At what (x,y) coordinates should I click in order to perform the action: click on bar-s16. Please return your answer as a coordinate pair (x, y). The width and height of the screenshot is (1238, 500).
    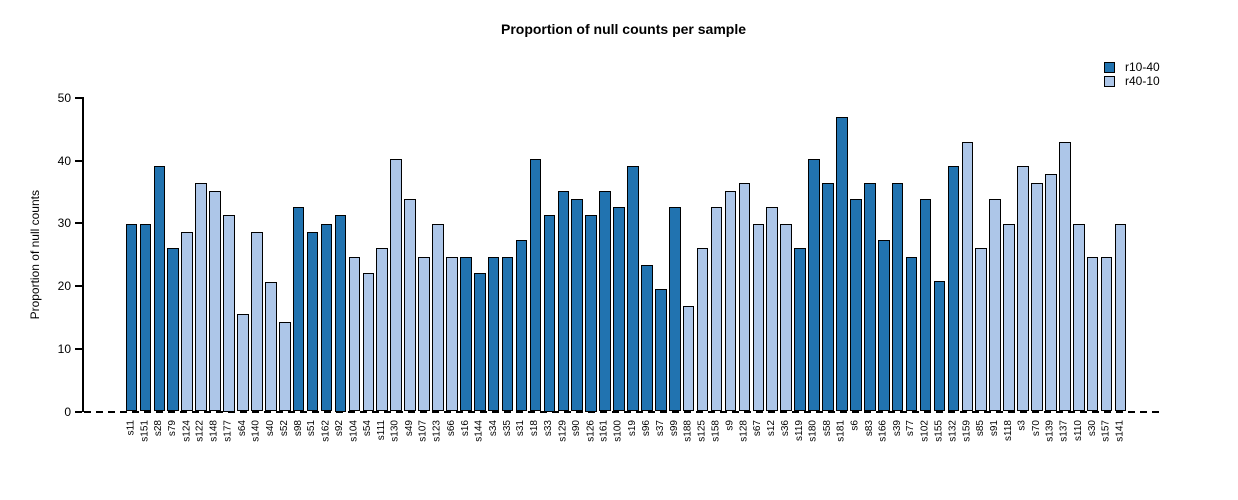
    Looking at the image, I should click on (466, 334).